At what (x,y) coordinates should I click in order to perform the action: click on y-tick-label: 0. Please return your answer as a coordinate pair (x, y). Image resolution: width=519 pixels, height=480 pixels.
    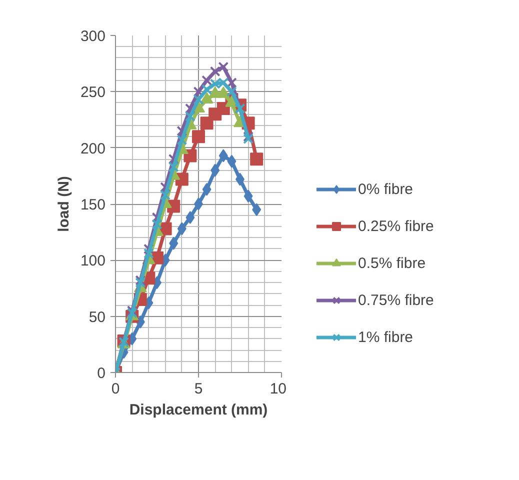
    Looking at the image, I should click on (101, 373).